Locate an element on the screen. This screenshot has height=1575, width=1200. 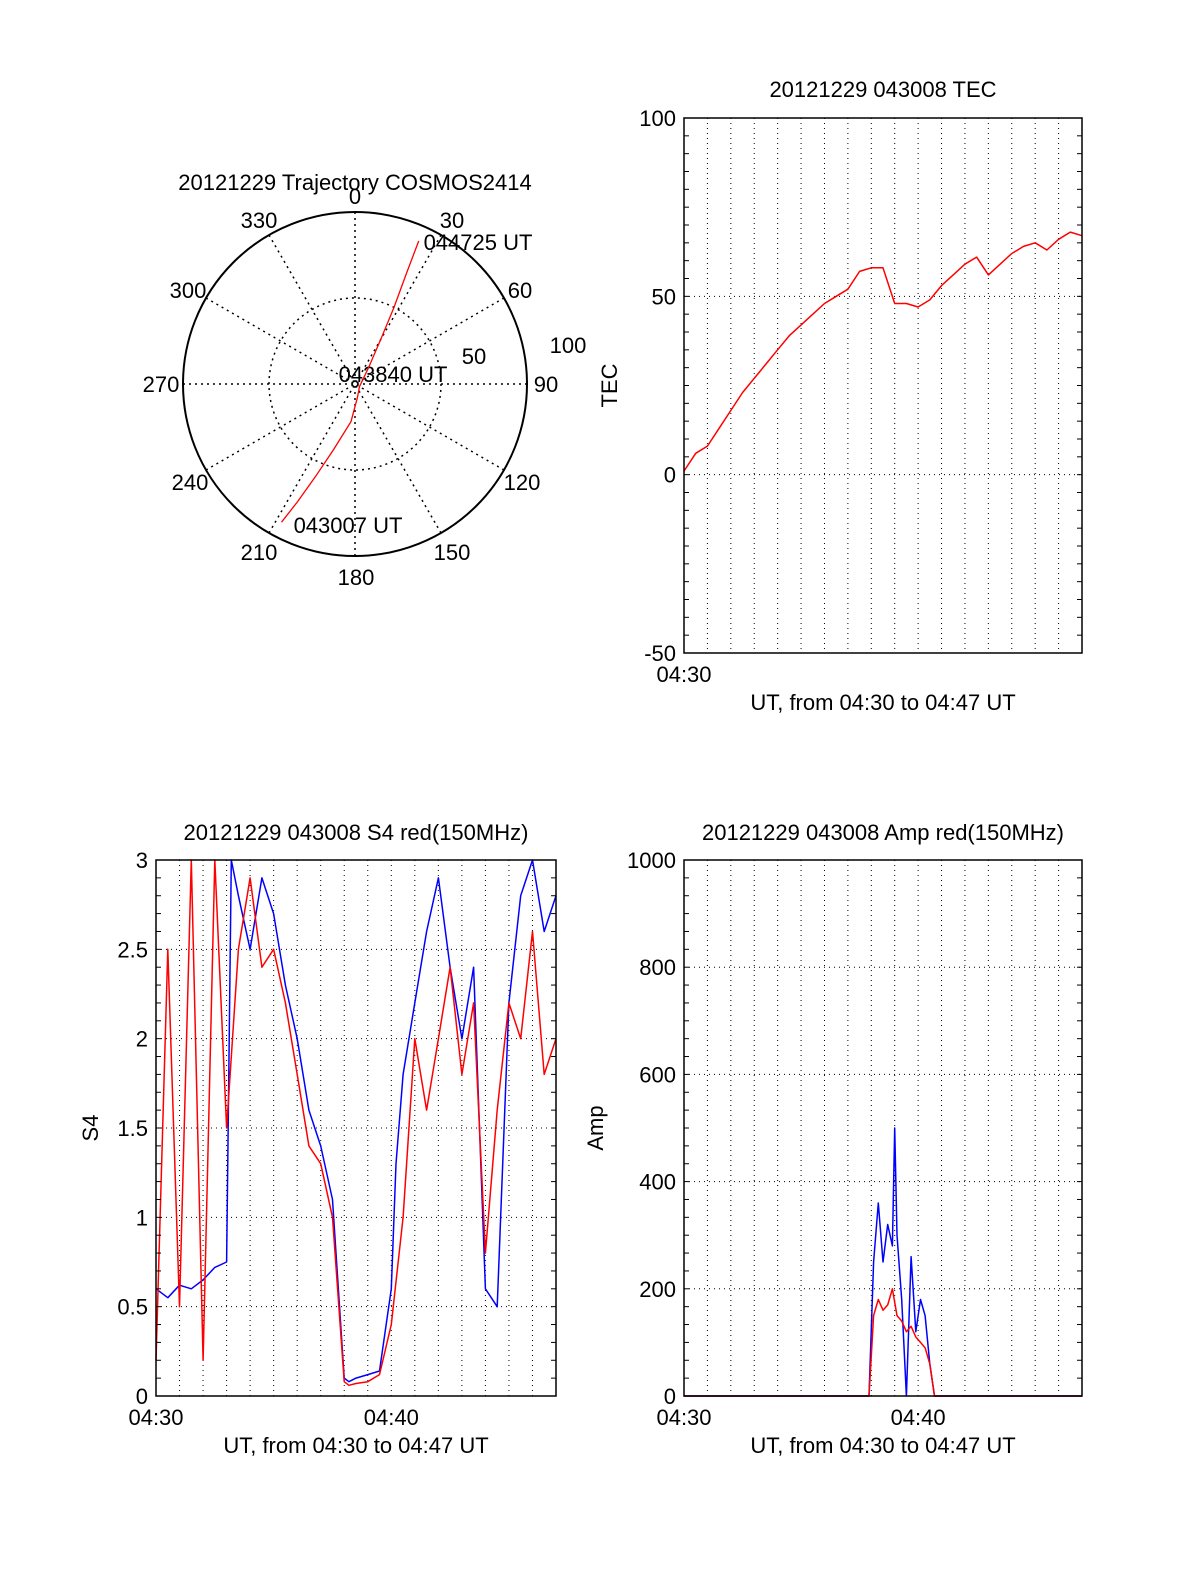
y-tick-label: 3 is located at coordinates (142, 860).